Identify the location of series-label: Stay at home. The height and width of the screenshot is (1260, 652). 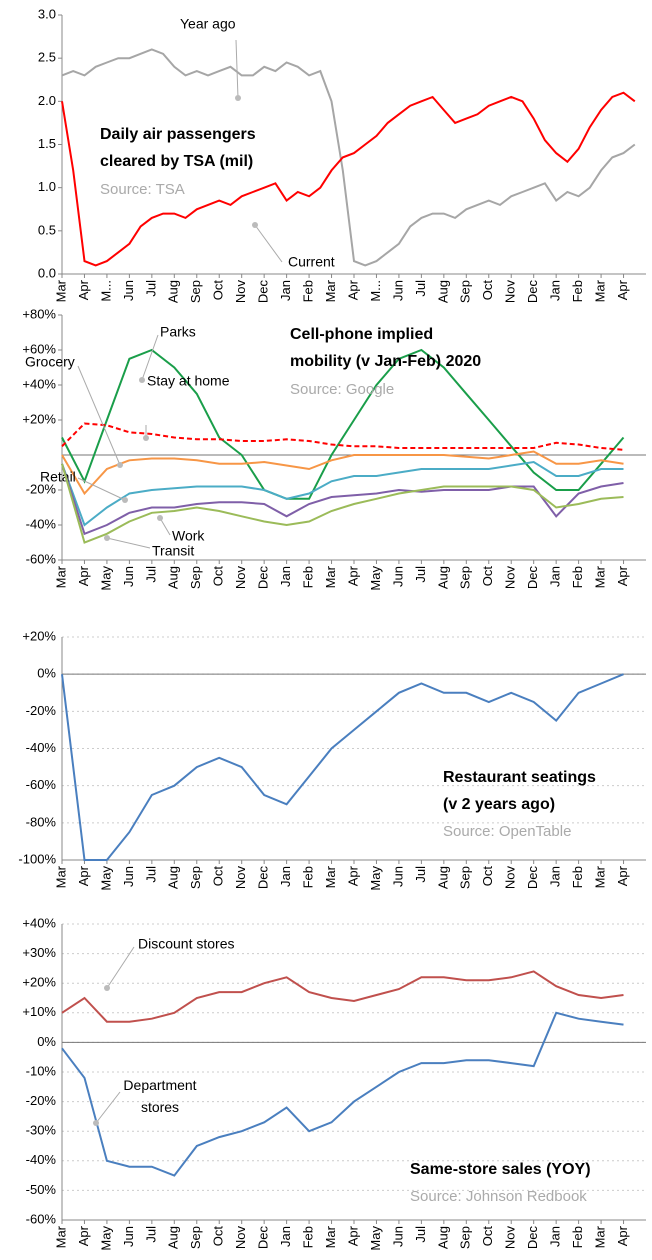
(188, 381).